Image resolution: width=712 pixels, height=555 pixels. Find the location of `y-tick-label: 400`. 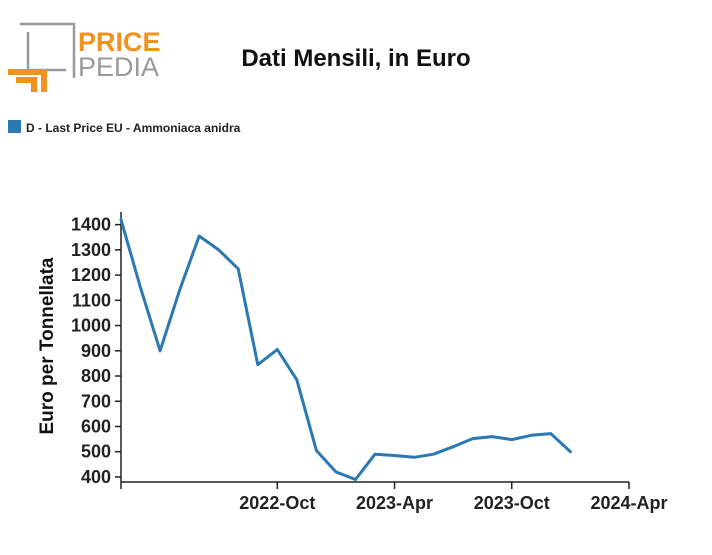

y-tick-label: 400 is located at coordinates (96, 477).